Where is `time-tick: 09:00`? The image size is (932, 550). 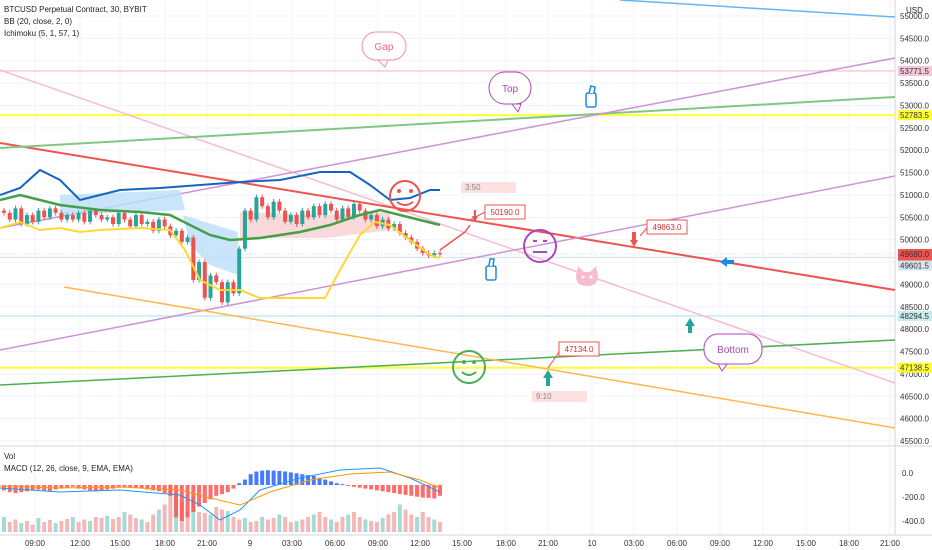
time-tick: 09:00 is located at coordinates (35, 543).